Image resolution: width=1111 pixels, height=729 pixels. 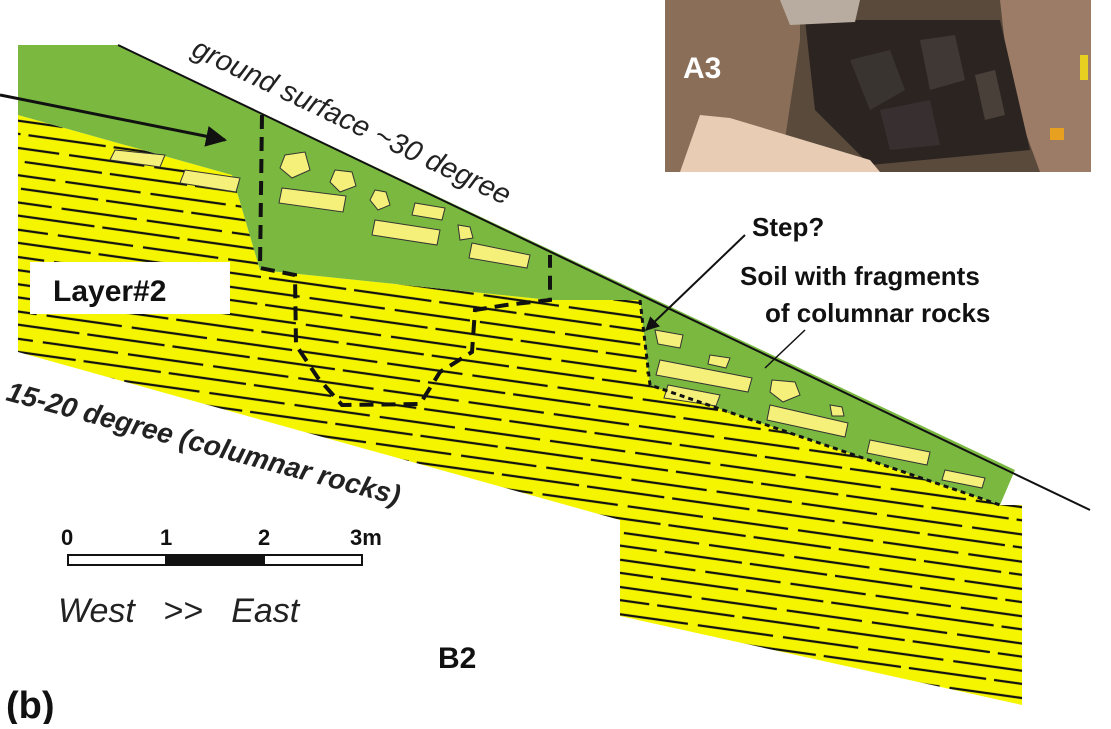 What do you see at coordinates (166, 537) in the screenshot?
I see `scale-tick-1: 1` at bounding box center [166, 537].